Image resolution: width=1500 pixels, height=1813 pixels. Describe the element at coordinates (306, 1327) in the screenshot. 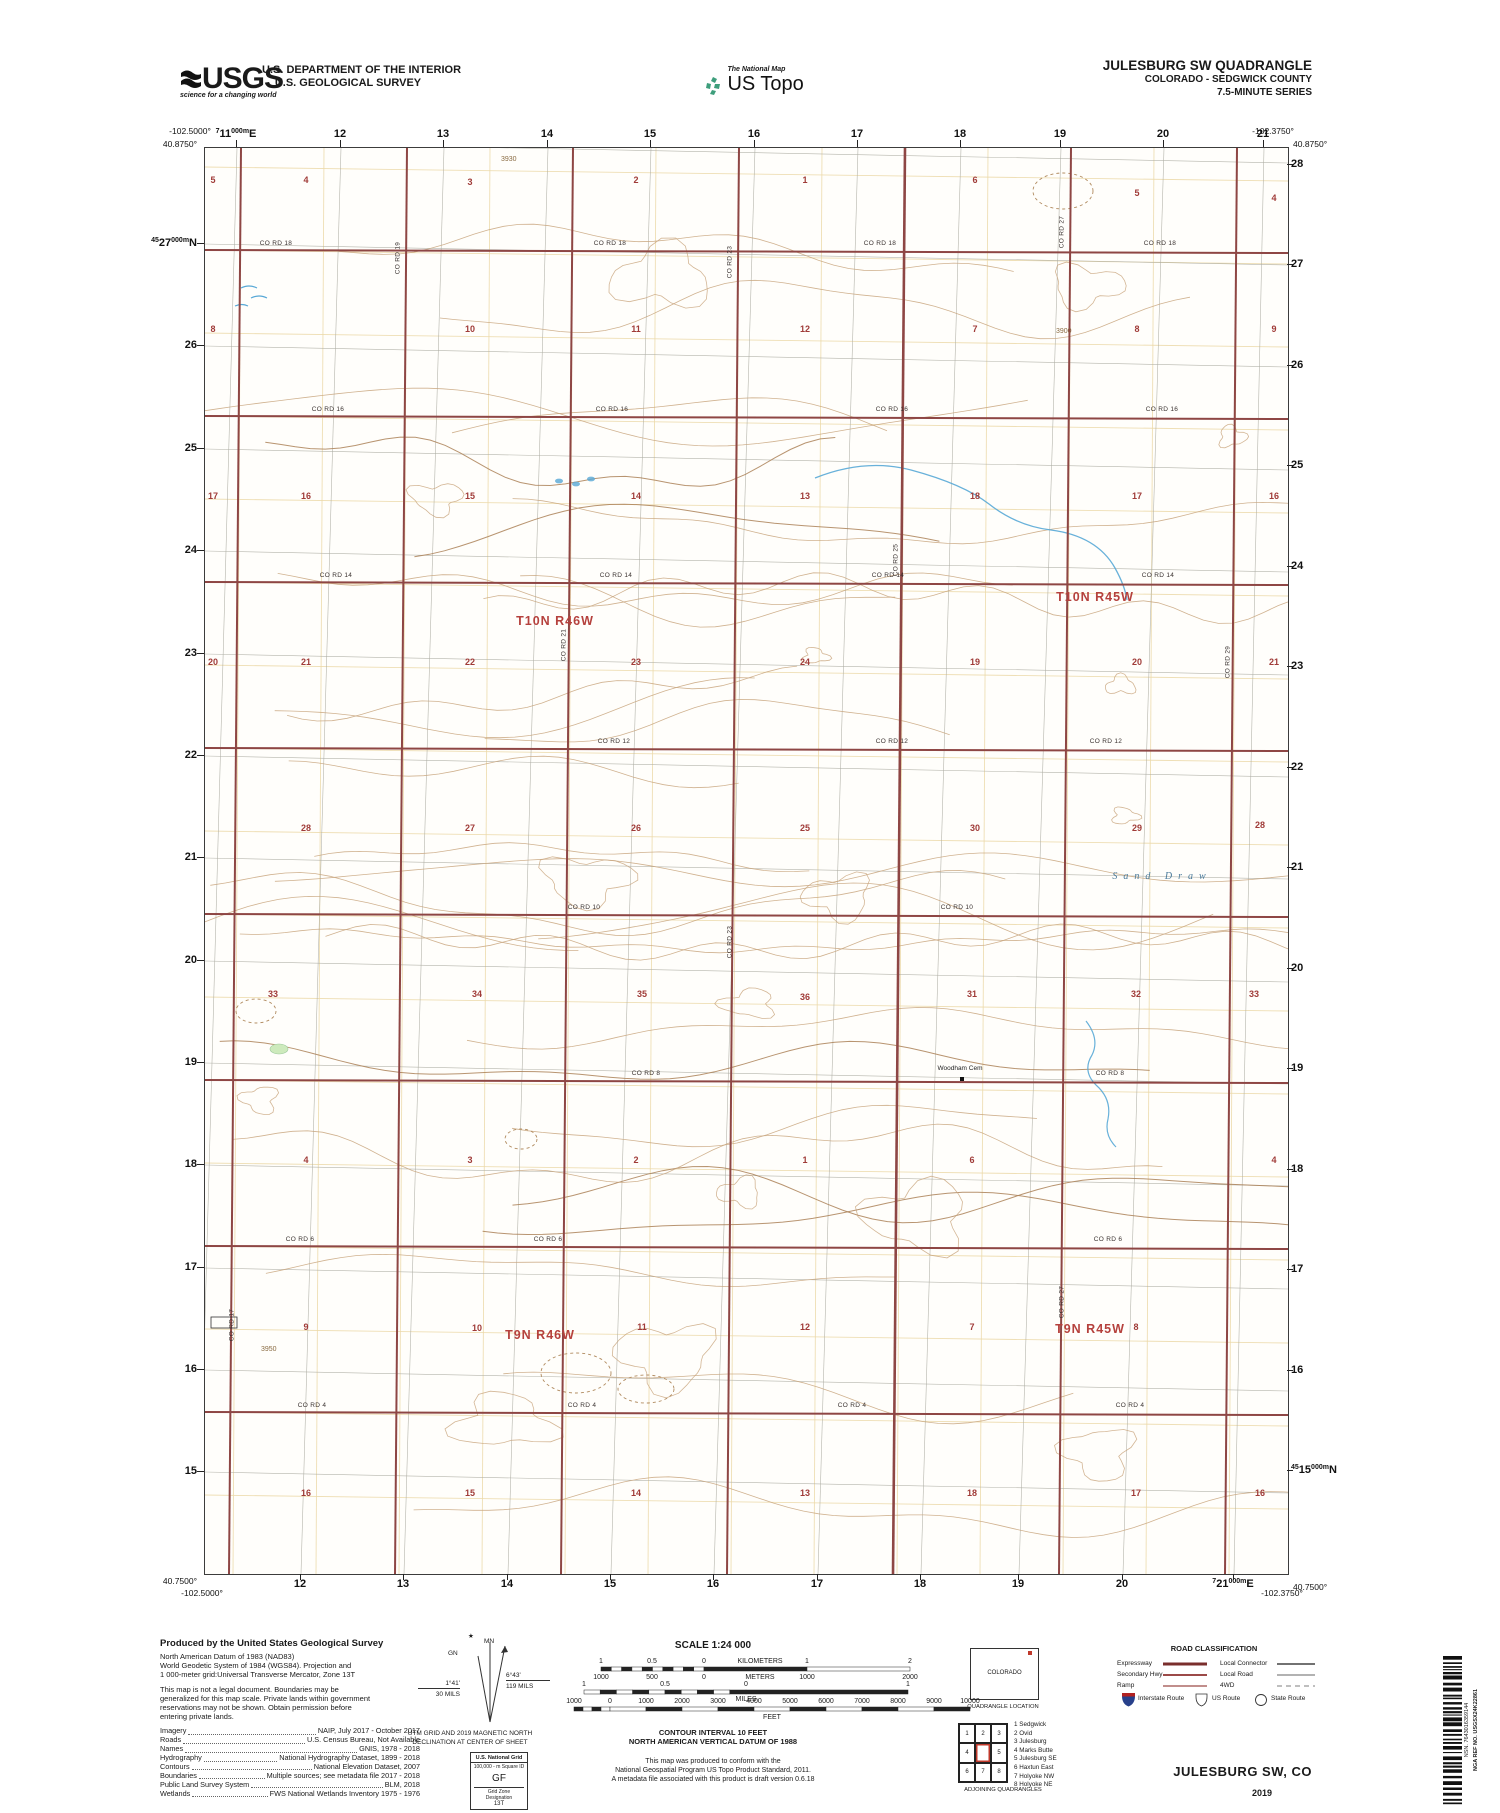

I see `section-number: 9` at that location.